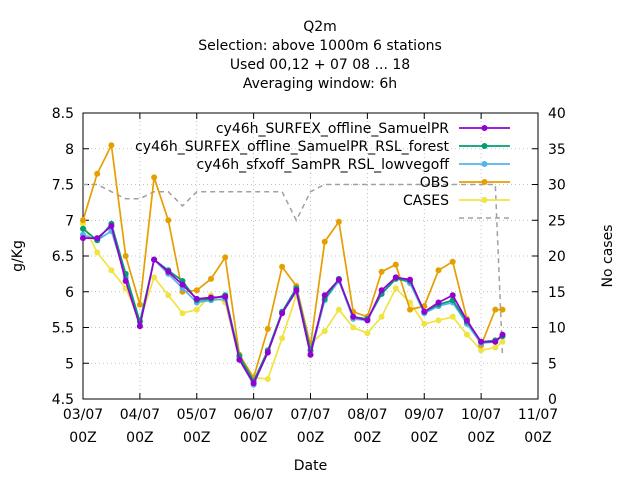  Describe the element at coordinates (426, 201) in the screenshot. I see `legend-label: CASES` at that location.